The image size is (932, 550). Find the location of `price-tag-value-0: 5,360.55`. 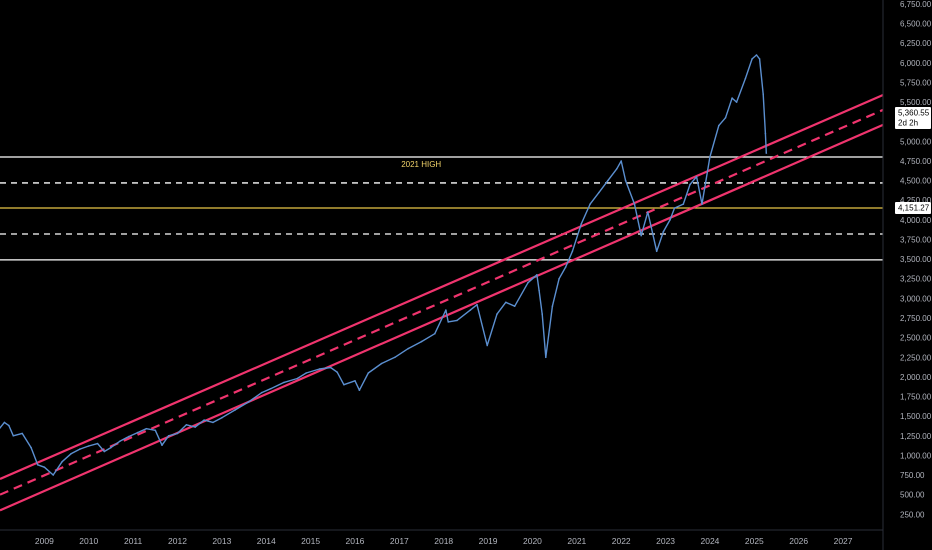

price-tag-value-0: 5,360.55 is located at coordinates (914, 113).